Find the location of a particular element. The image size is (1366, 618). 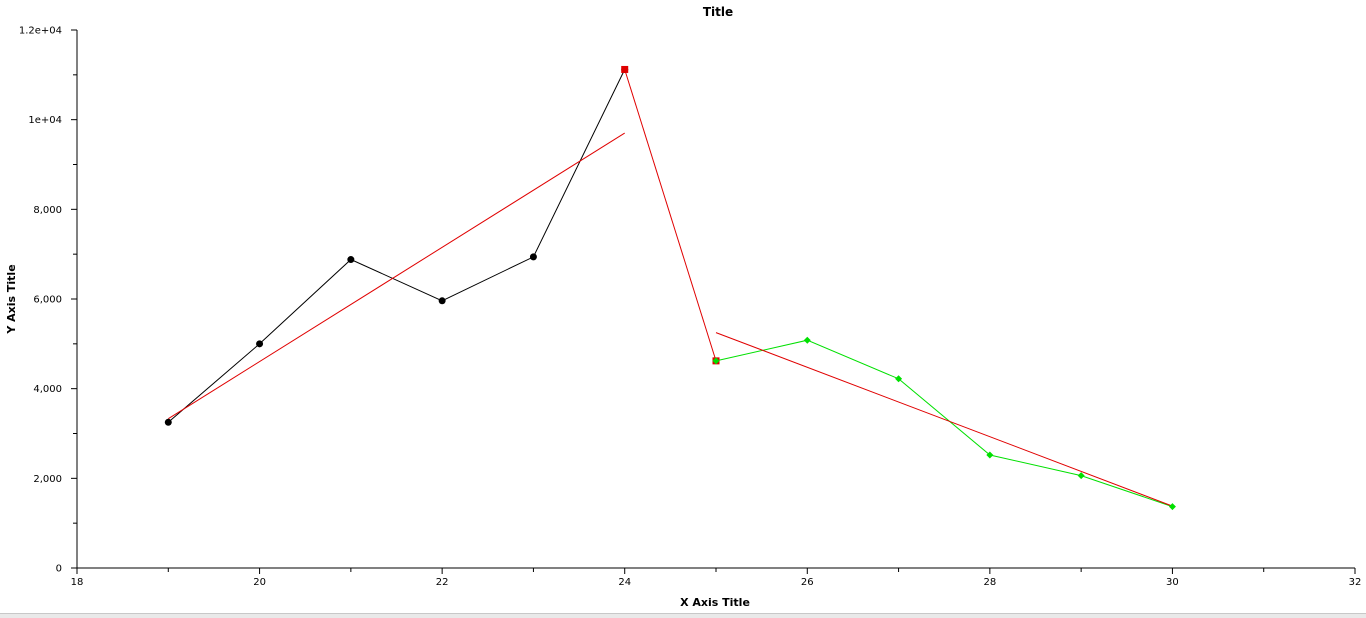

window-bottom-edge is located at coordinates (683, 615).